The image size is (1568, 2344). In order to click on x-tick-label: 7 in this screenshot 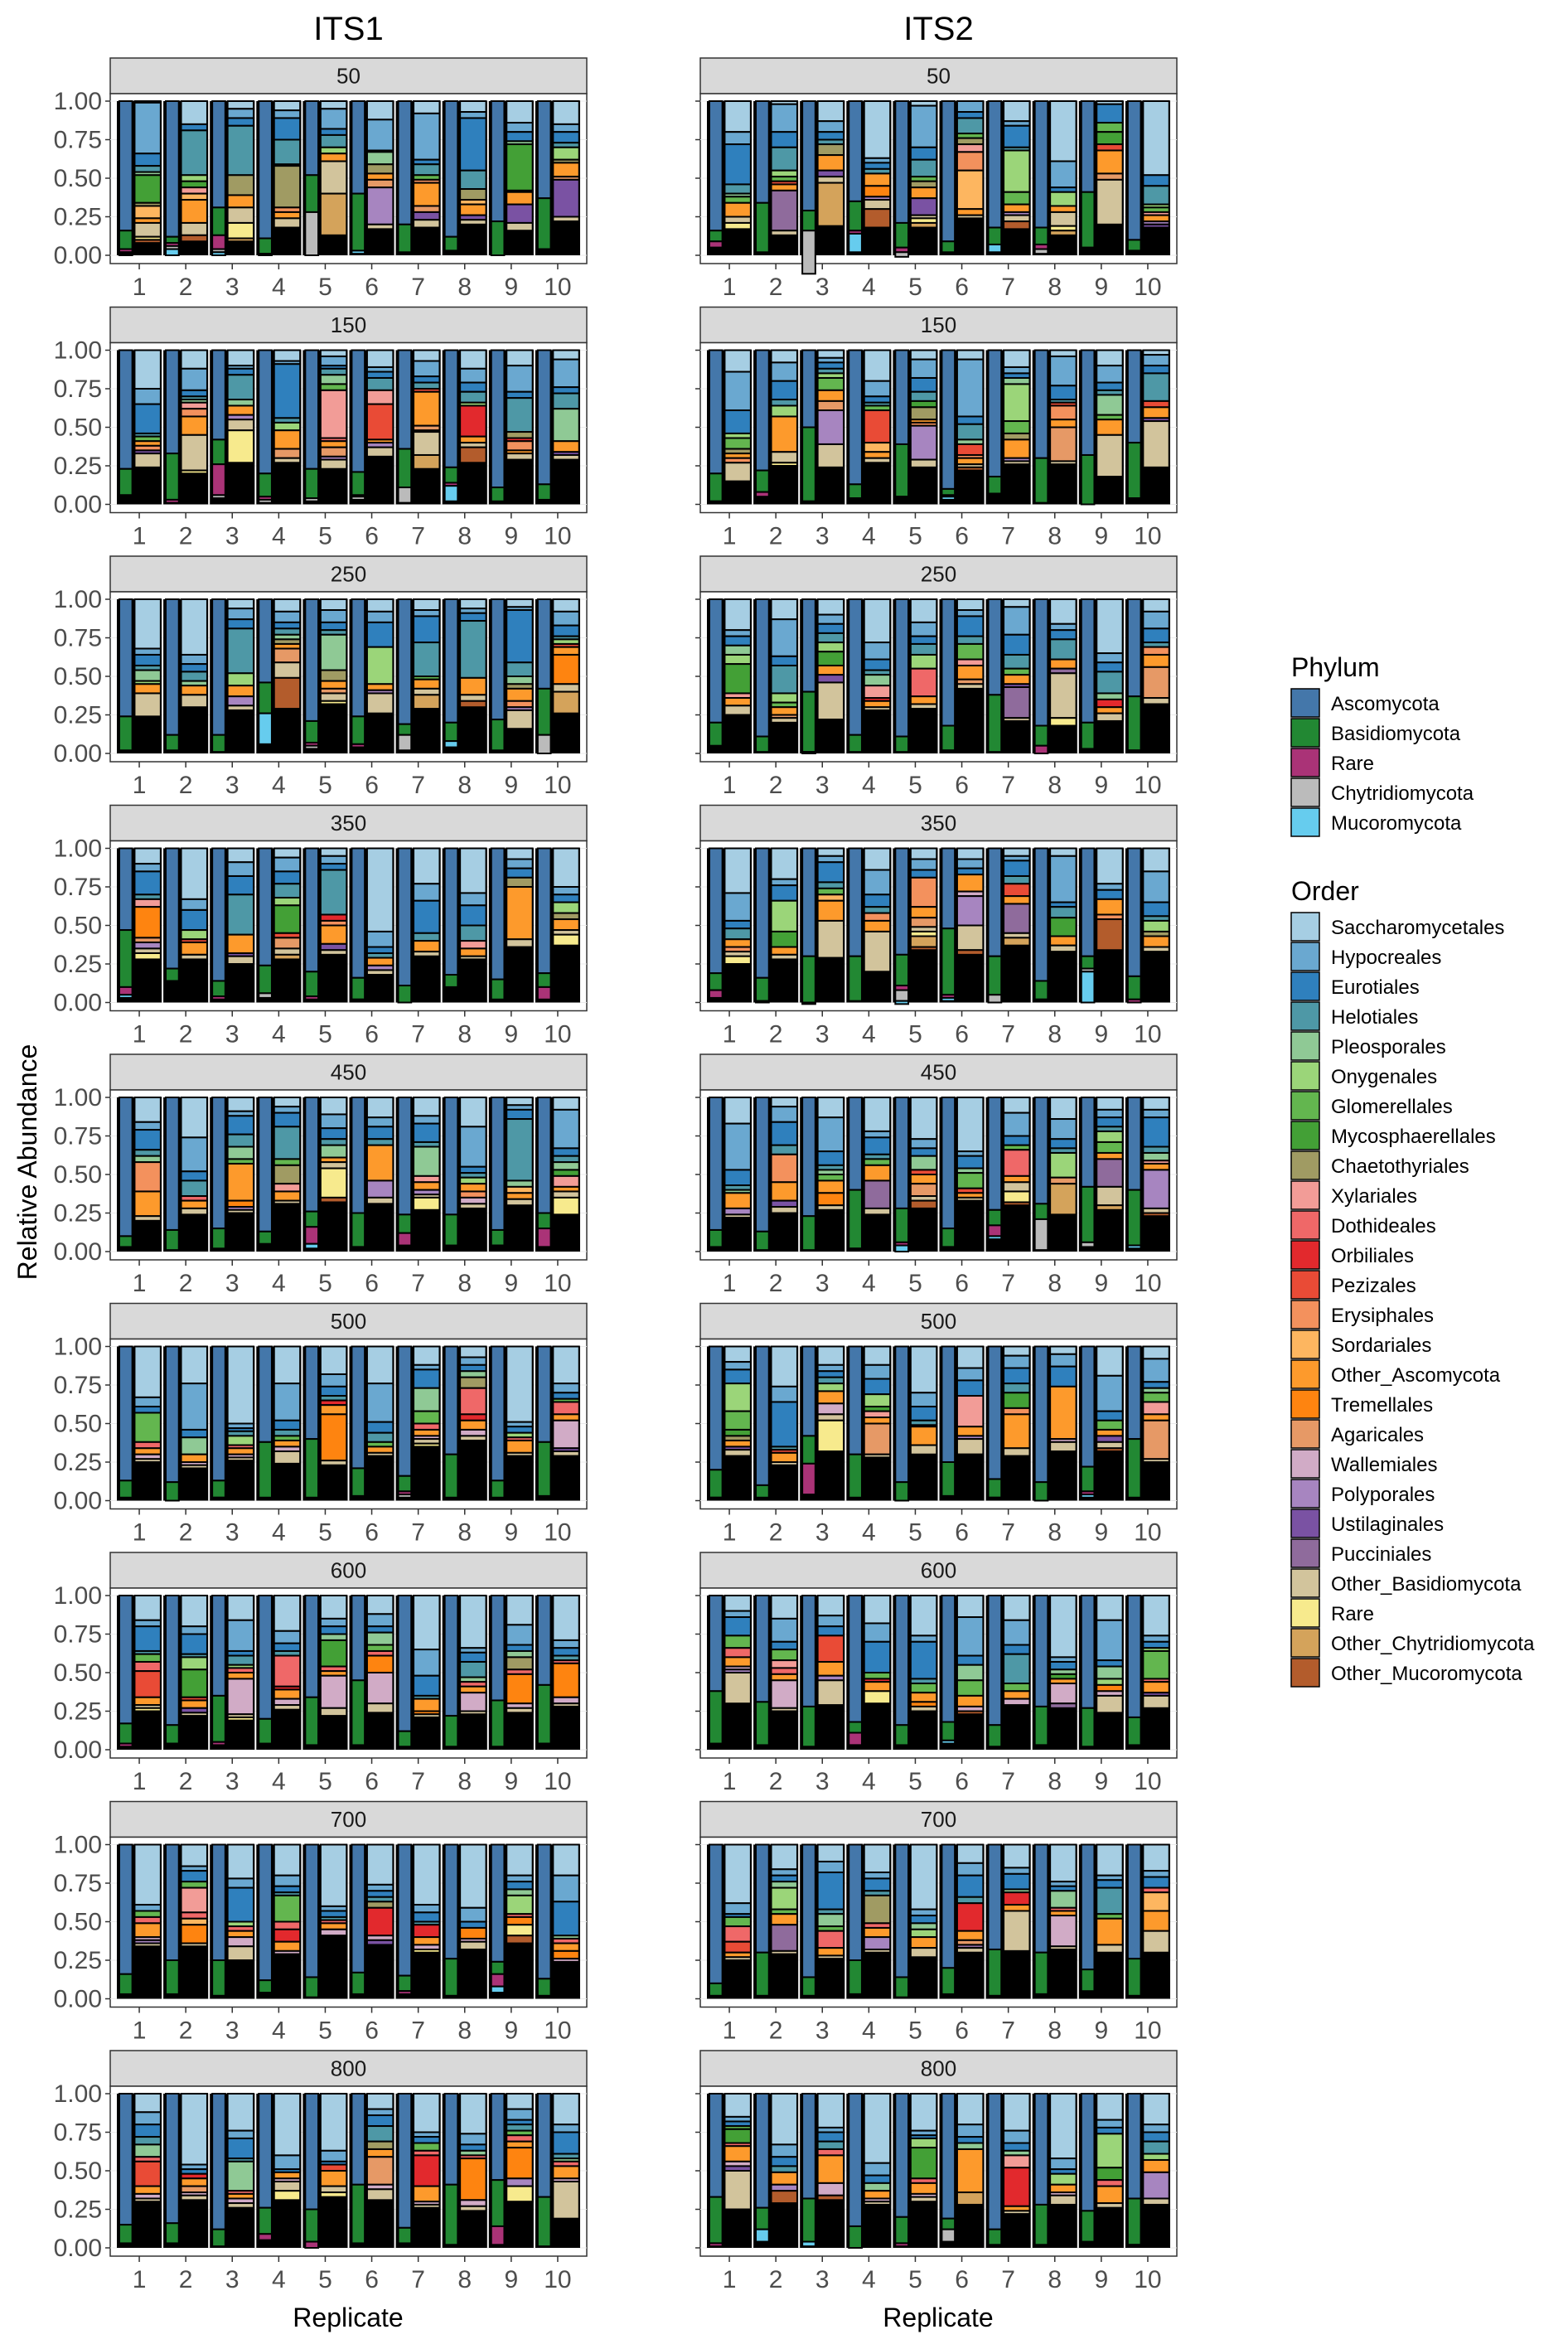, I will do `click(1008, 287)`.